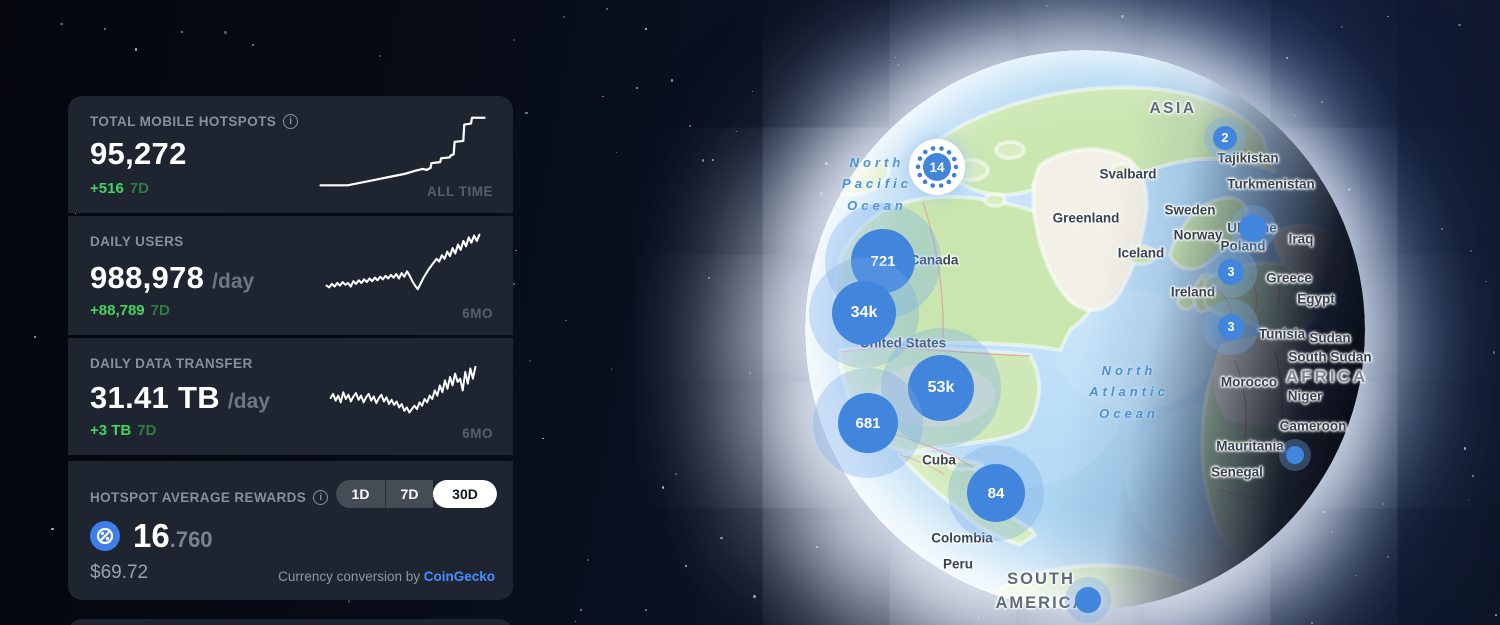  I want to click on toggle-30d: 30D, so click(465, 494).